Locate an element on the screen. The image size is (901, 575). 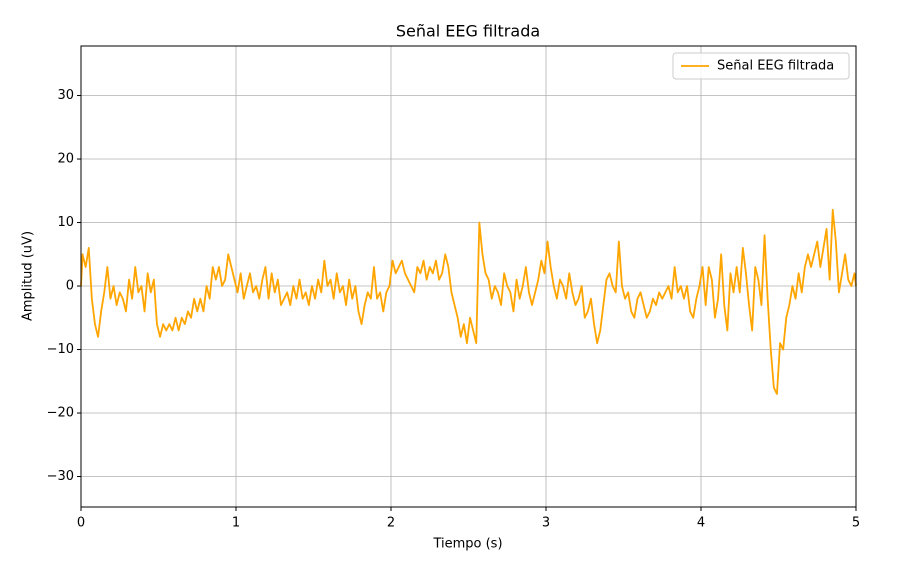
x-tick-label: 1 is located at coordinates (236, 523).